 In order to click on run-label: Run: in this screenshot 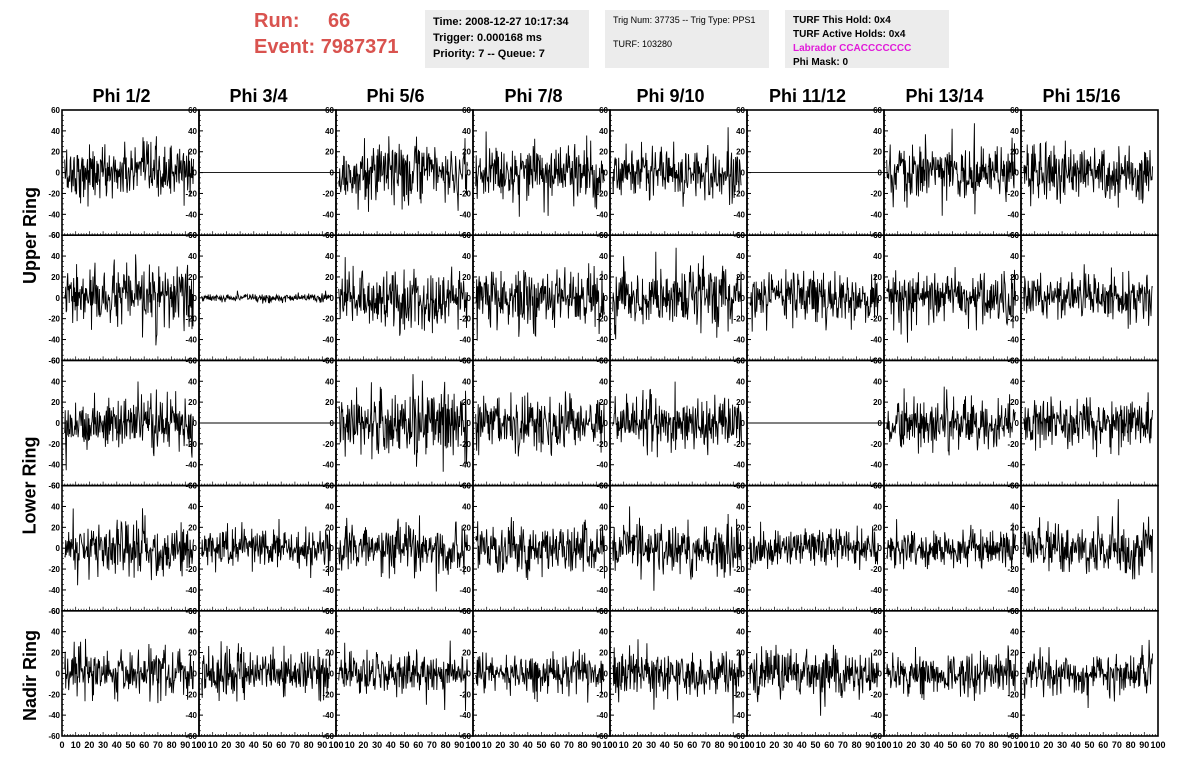, I will do `click(277, 21)`.